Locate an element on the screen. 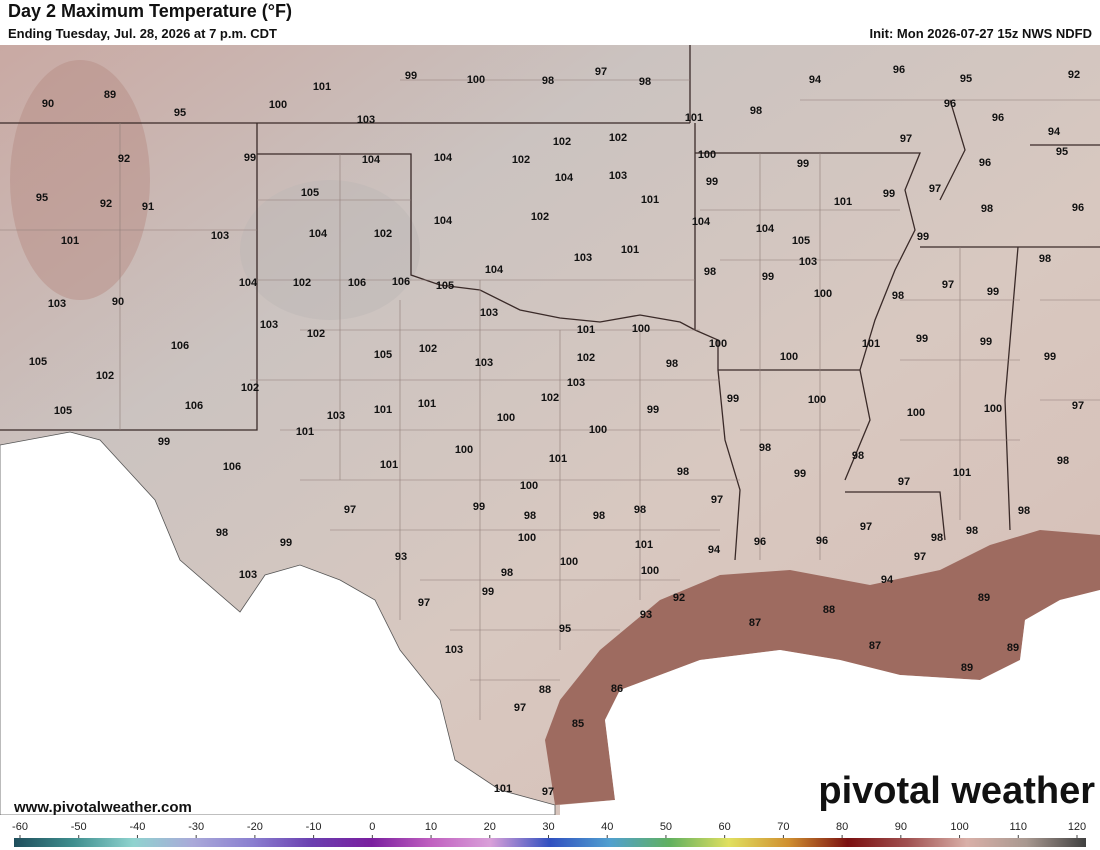 This screenshot has height=850, width=1100. colorbar-tick-label: 30 is located at coordinates (548, 827).